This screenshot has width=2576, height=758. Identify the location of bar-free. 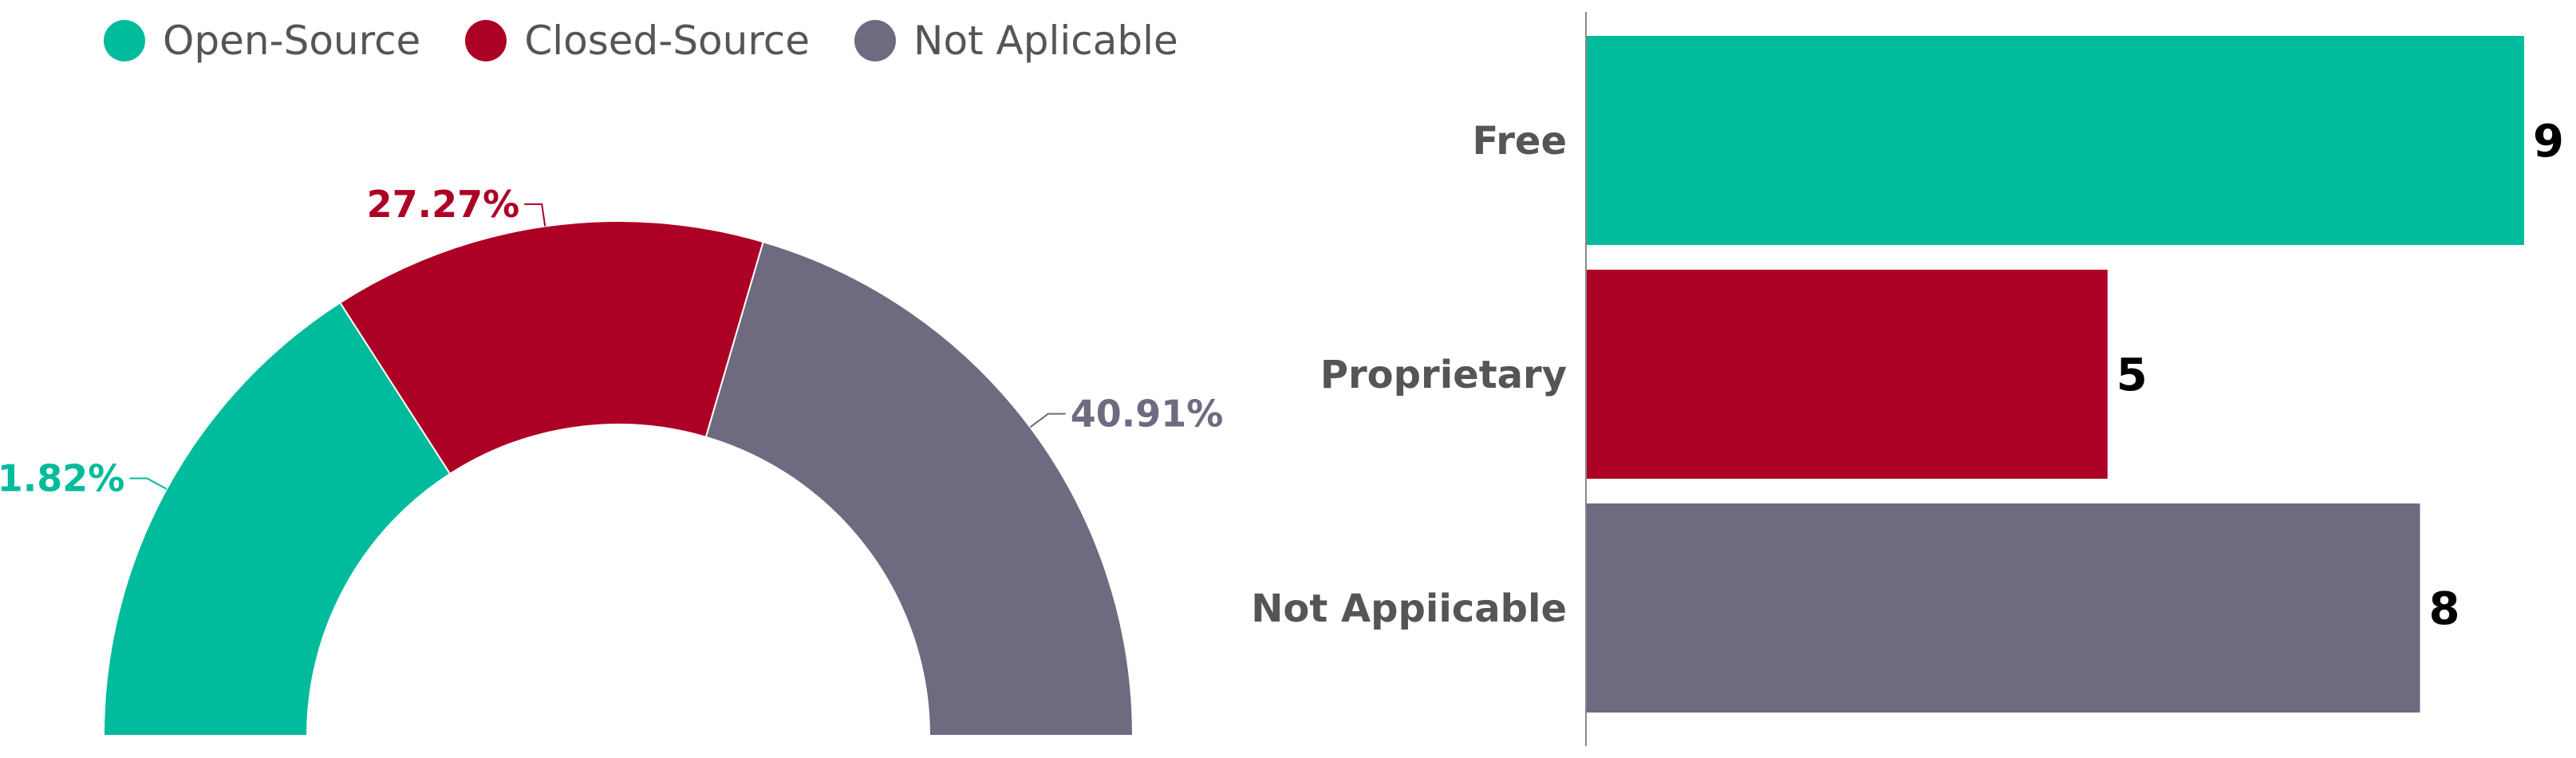
(2056, 140).